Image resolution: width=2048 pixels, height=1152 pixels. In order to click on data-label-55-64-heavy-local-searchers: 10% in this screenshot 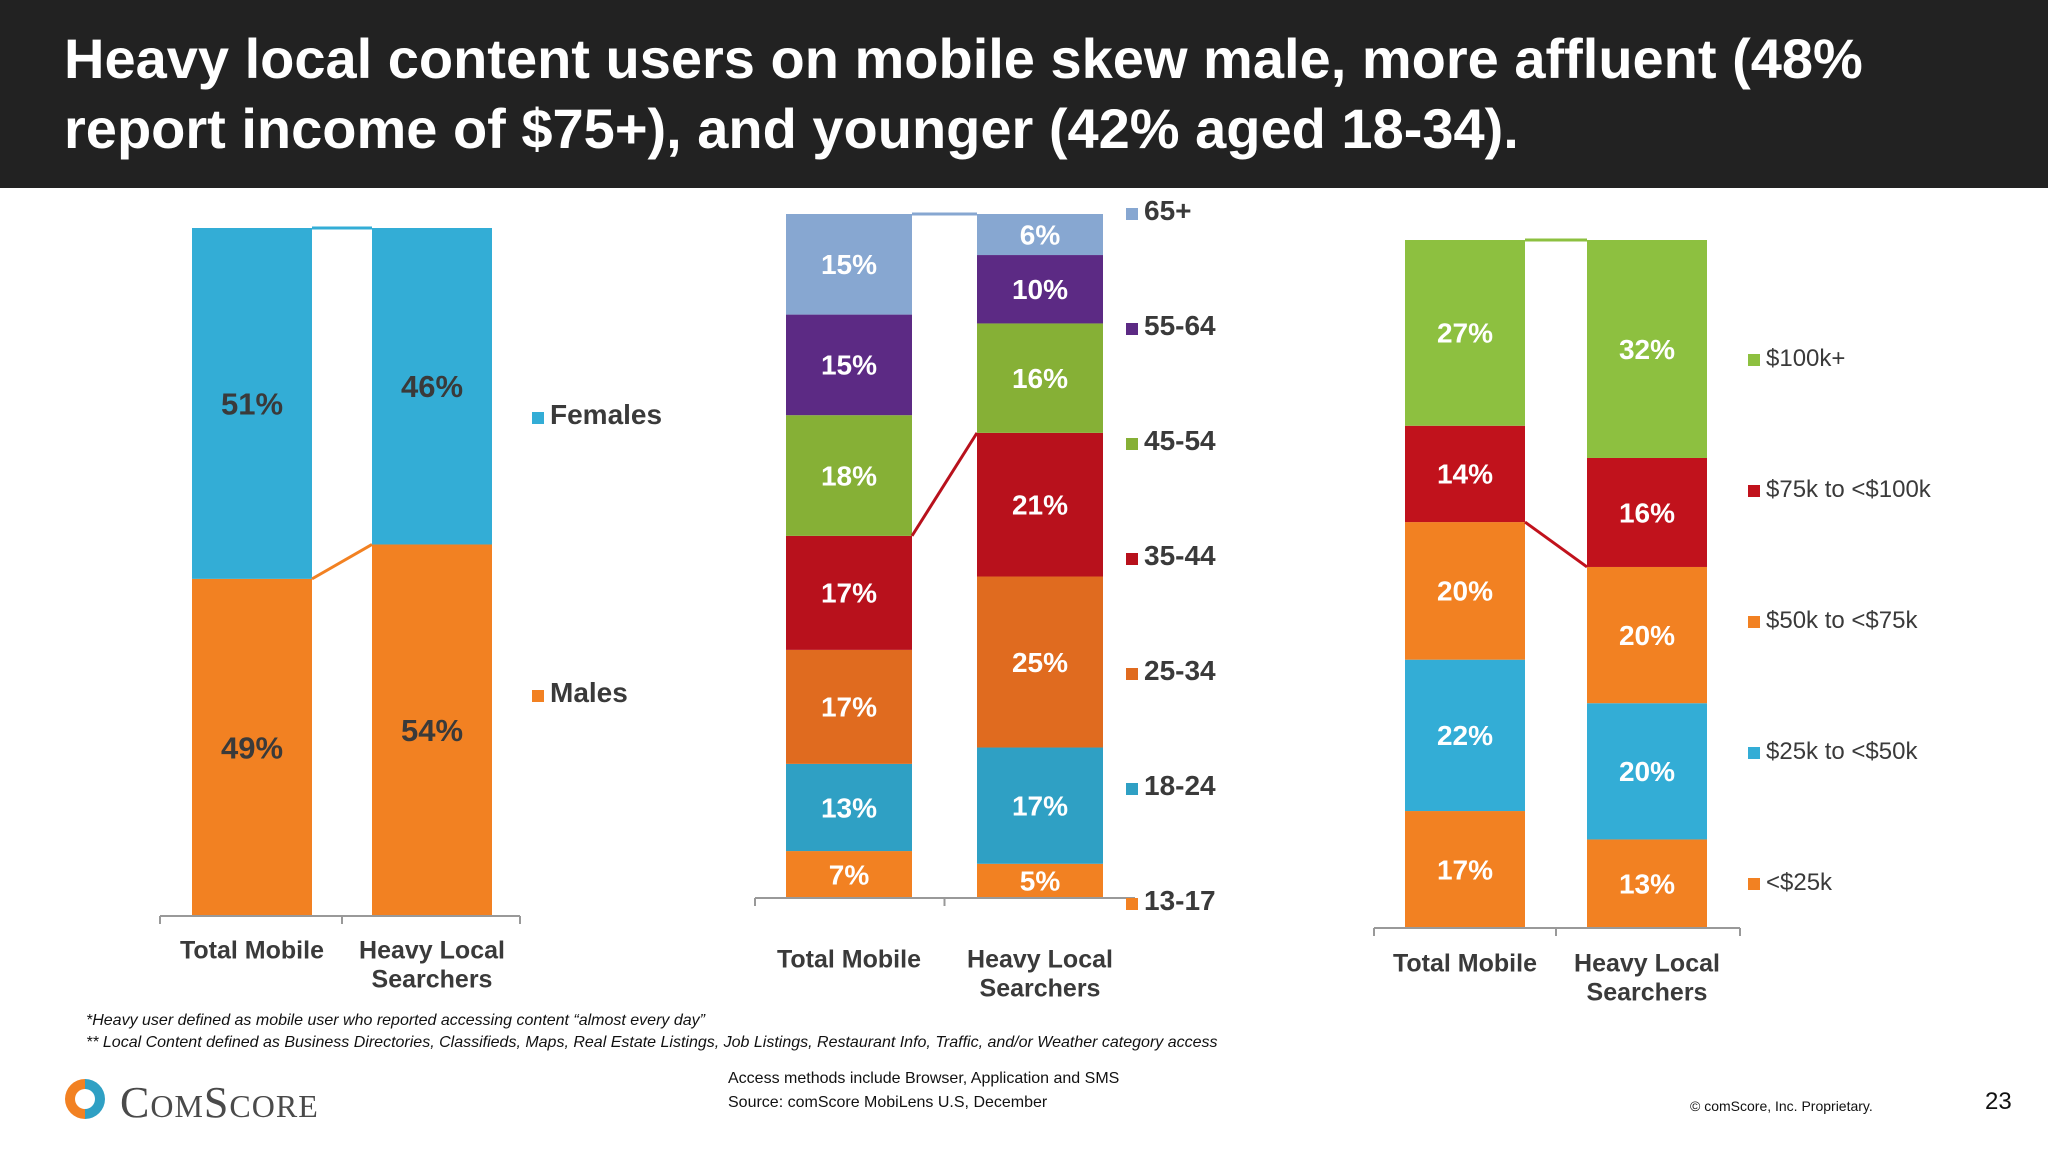, I will do `click(1040, 289)`.